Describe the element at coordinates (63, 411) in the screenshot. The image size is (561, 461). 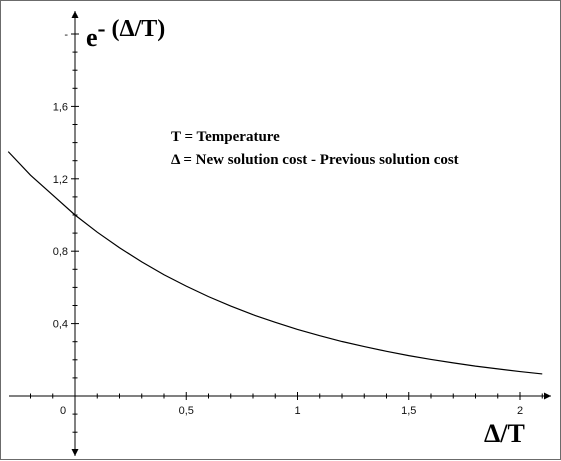
I see `origin-label: 0` at that location.